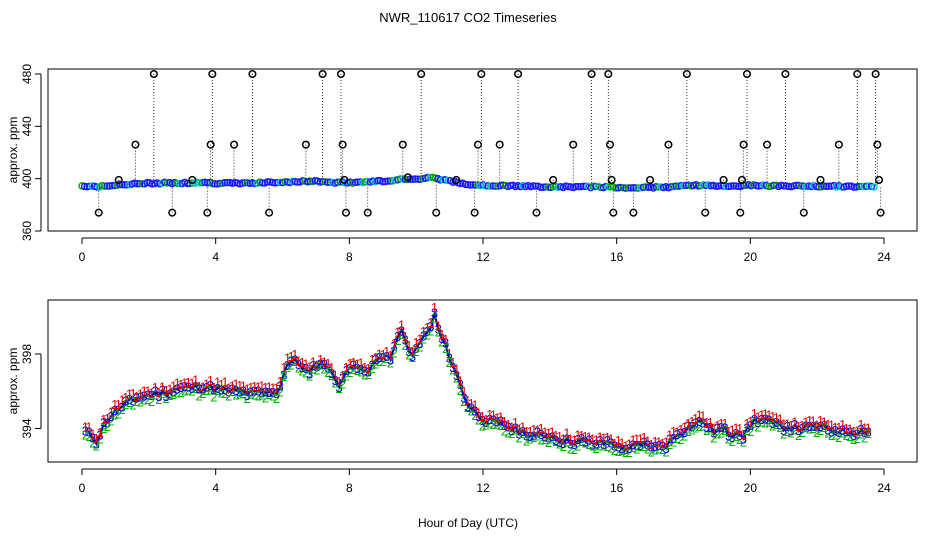 The width and height of the screenshot is (936, 540). What do you see at coordinates (27, 231) in the screenshot?
I see `y-tick-label: 360` at bounding box center [27, 231].